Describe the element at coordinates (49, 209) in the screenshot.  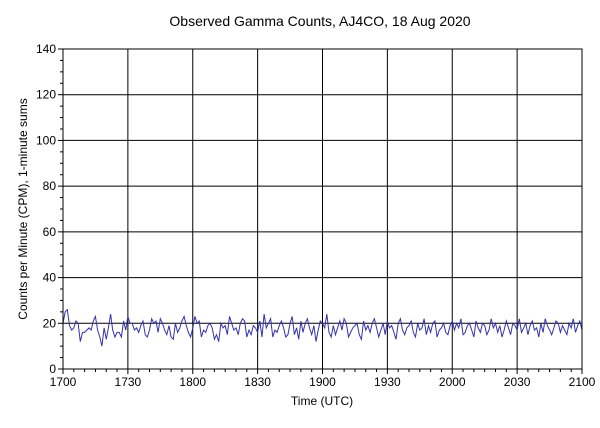
I see `y-axis: 0 20 40 60 80 100 120 140` at that location.